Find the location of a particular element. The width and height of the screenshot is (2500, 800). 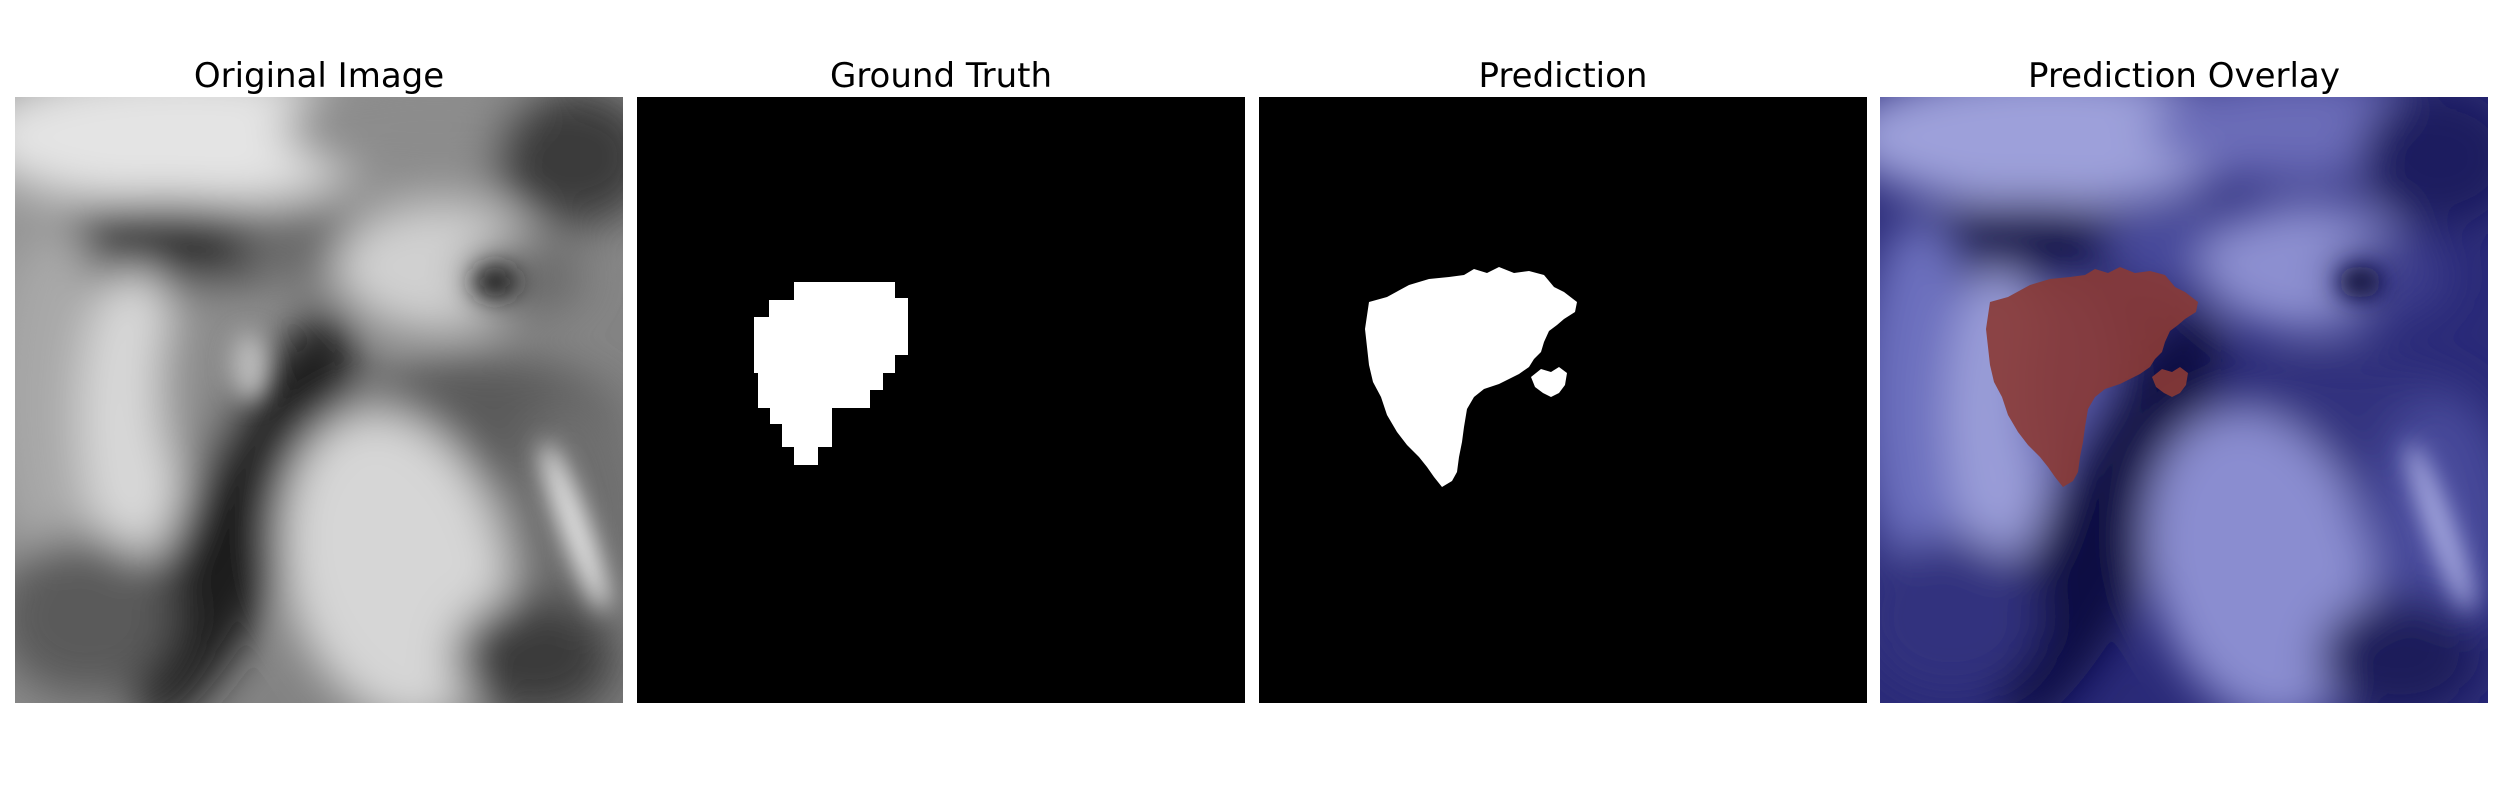

overlay-prediction-region is located at coordinates (2092, 377).